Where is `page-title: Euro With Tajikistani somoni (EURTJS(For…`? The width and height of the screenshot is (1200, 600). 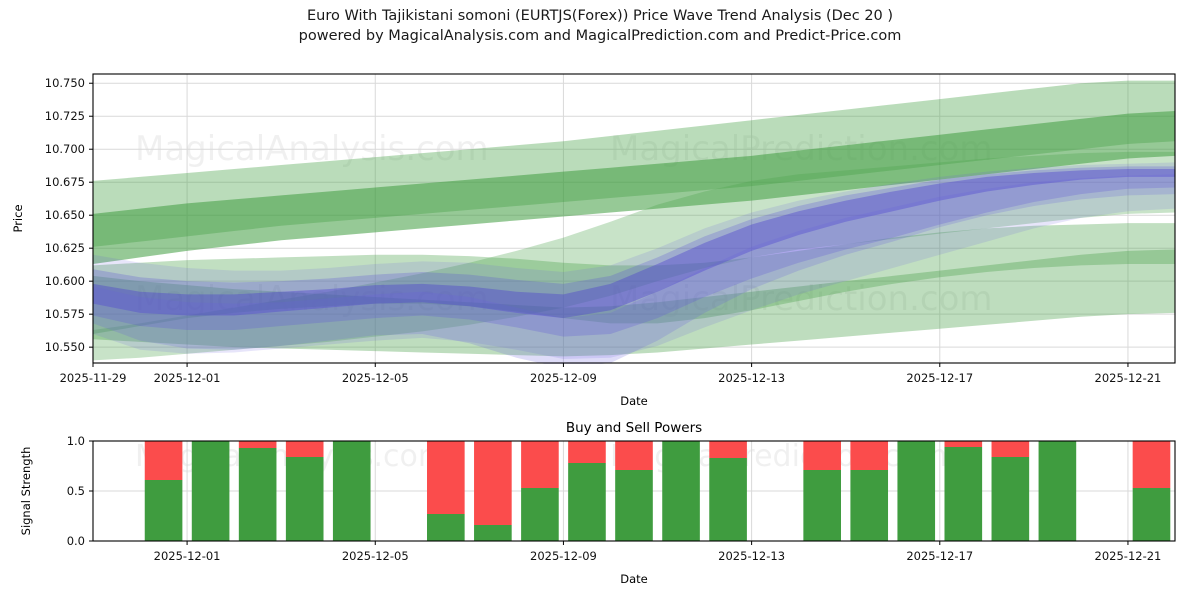 page-title: Euro With Tajikistani somoni (EURTJS(For… is located at coordinates (600, 26).